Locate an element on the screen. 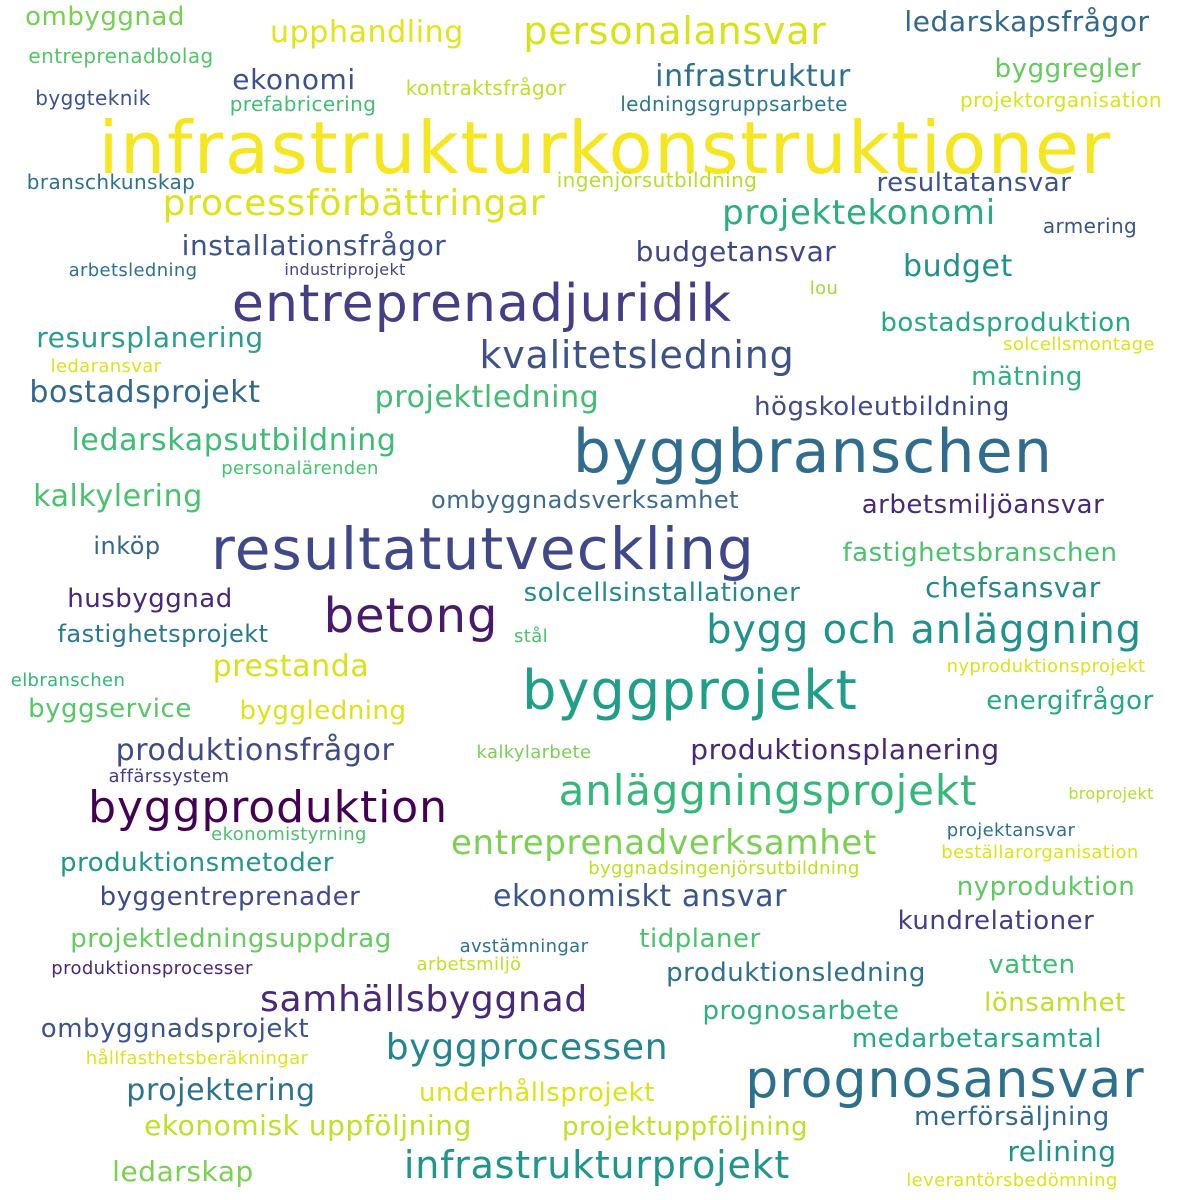 The image size is (1200, 1200). word: projektledningsuppdrag is located at coordinates (231, 939).